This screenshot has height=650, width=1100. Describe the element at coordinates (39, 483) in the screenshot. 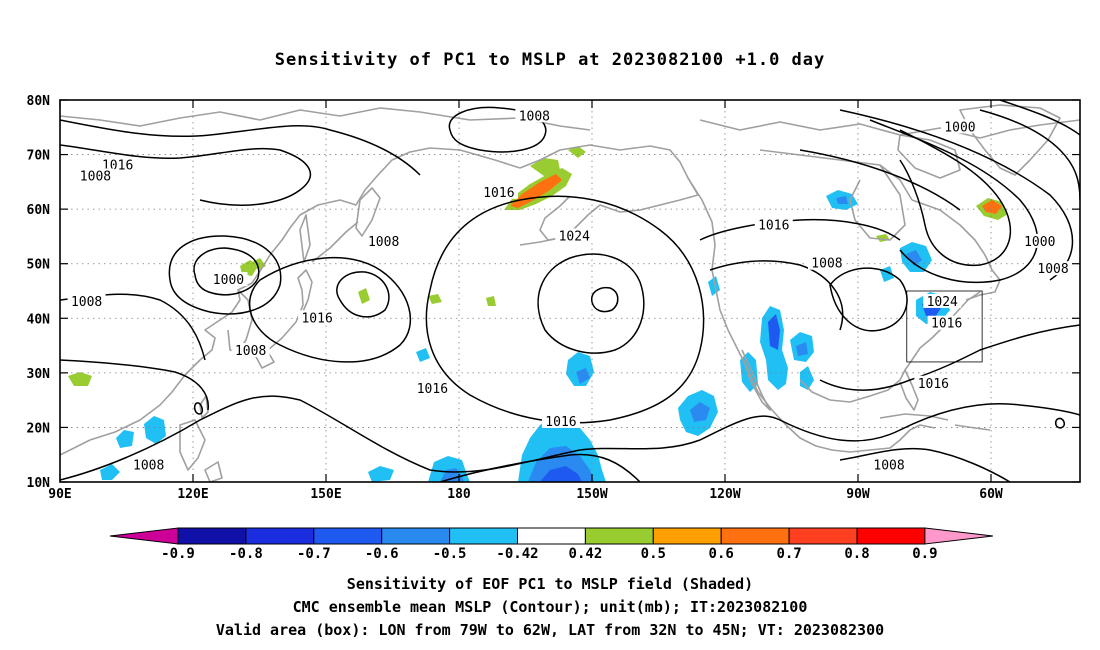

I see `lat-label: 10N` at that location.